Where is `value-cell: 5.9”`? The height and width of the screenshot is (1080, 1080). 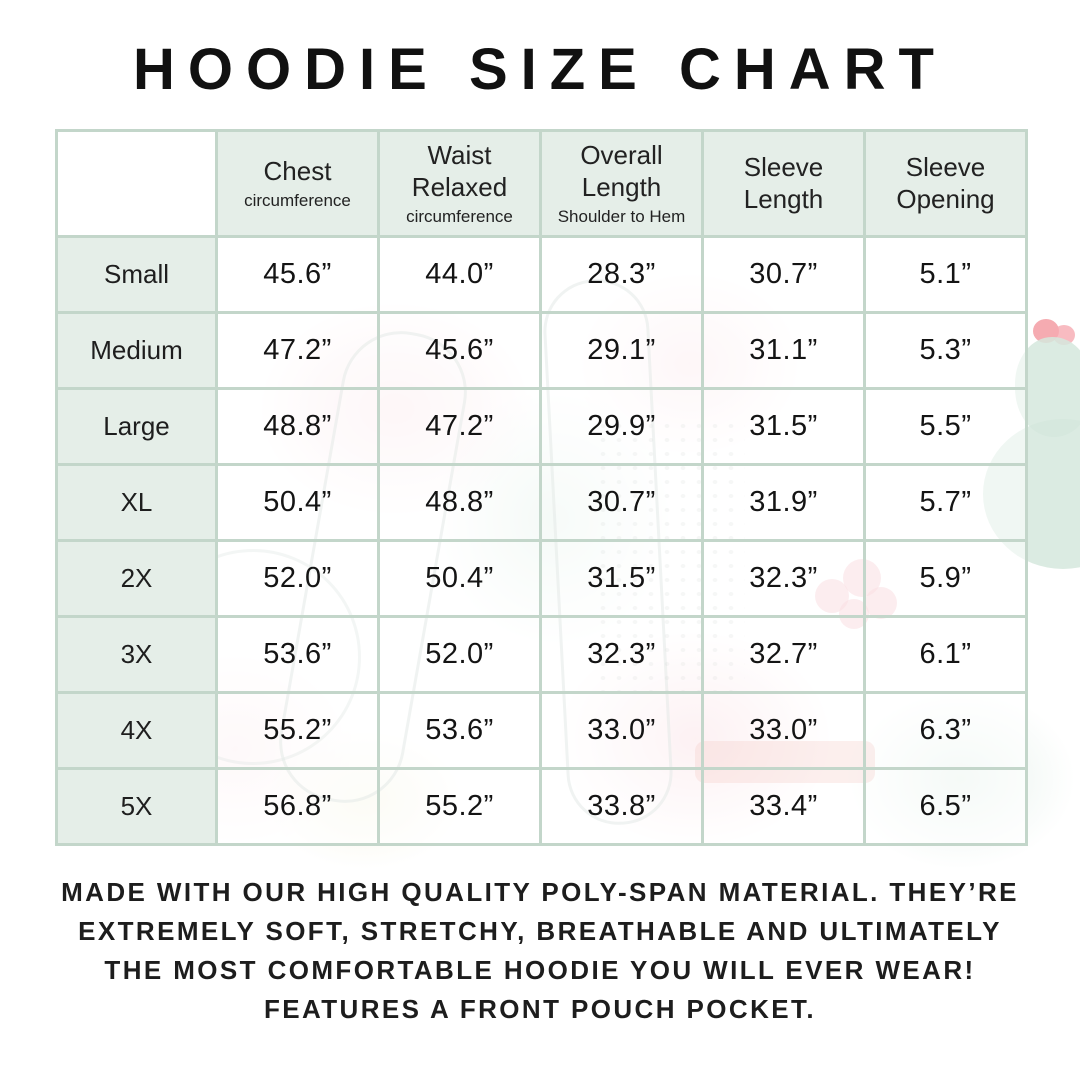
value-cell: 5.9” is located at coordinates (945, 578).